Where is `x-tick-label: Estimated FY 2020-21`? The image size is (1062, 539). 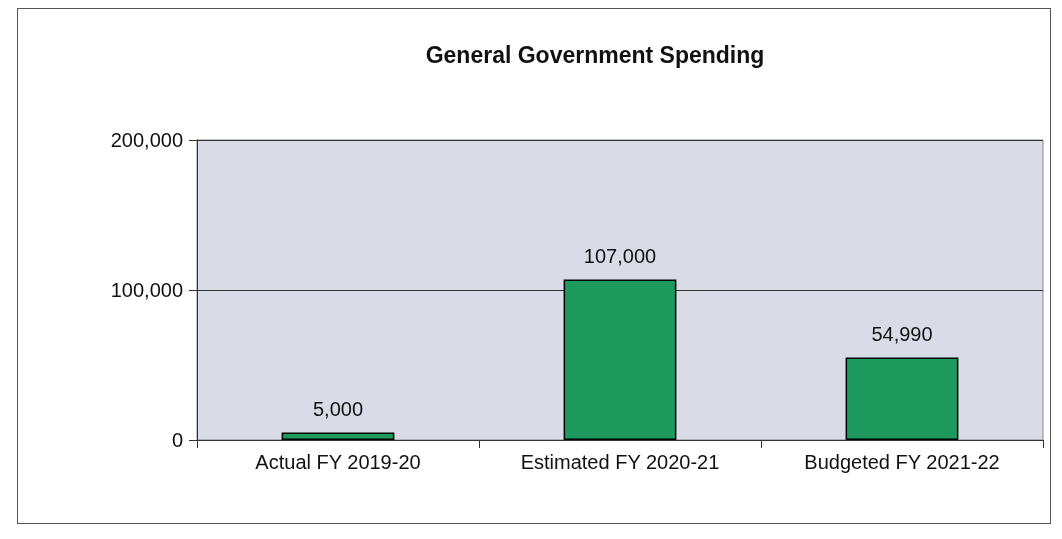 x-tick-label: Estimated FY 2020-21 is located at coordinates (620, 462).